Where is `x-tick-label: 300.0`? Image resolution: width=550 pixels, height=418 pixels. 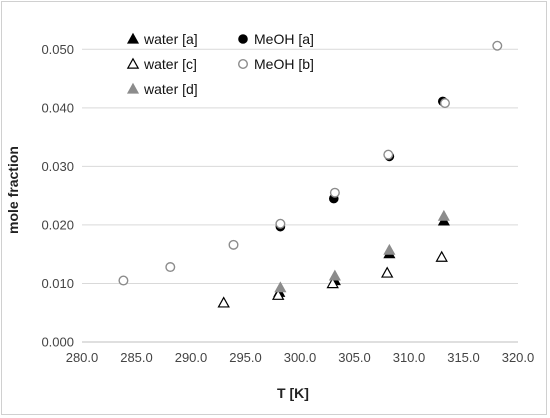
x-tick-label: 300.0 is located at coordinates (300, 357).